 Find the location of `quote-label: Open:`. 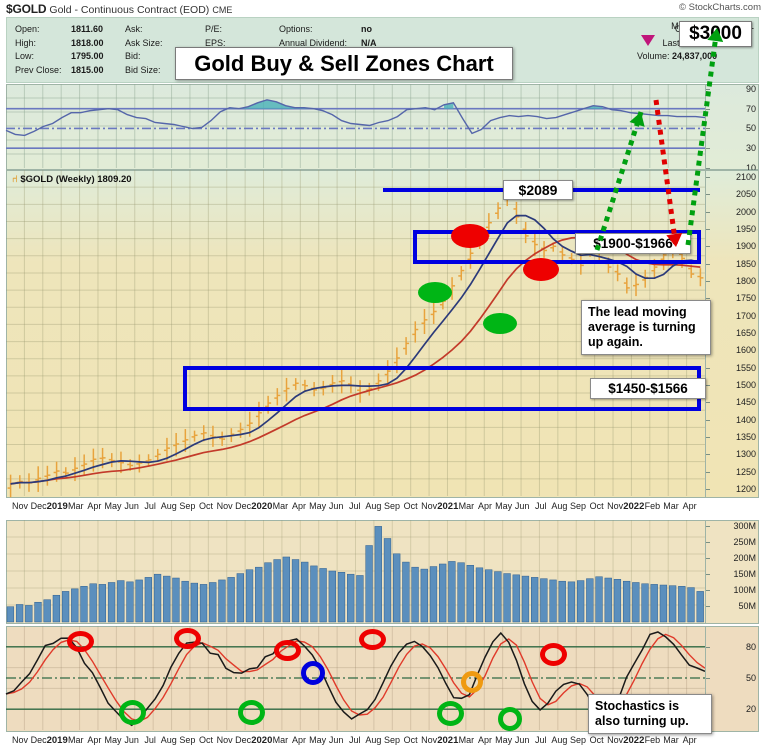

quote-label: Open: is located at coordinates (27, 29).